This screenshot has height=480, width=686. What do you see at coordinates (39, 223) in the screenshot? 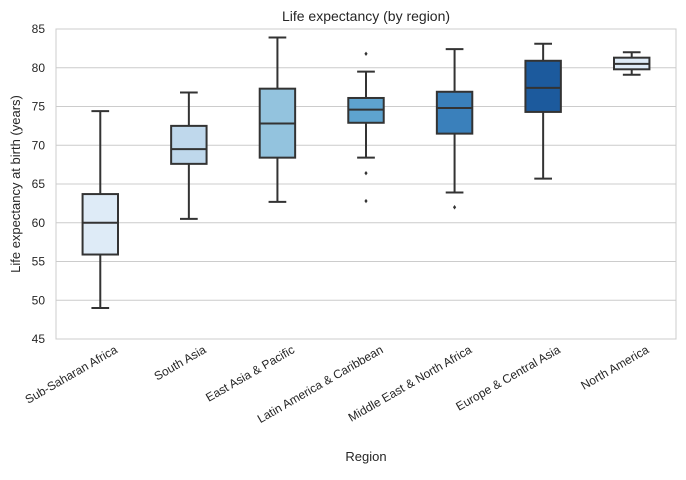
I see `y-tick-label: 60` at bounding box center [39, 223].